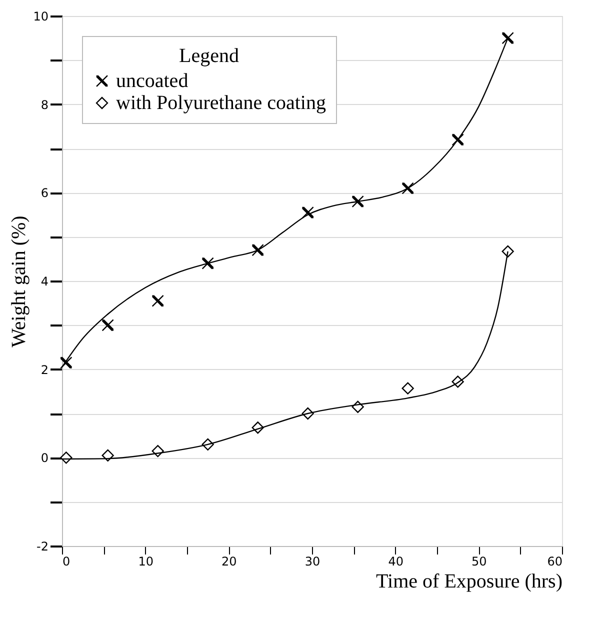 Image resolution: width=611 pixels, height=618 pixels. Describe the element at coordinates (44, 281) in the screenshot. I see `y-tick-label: 4` at that location.